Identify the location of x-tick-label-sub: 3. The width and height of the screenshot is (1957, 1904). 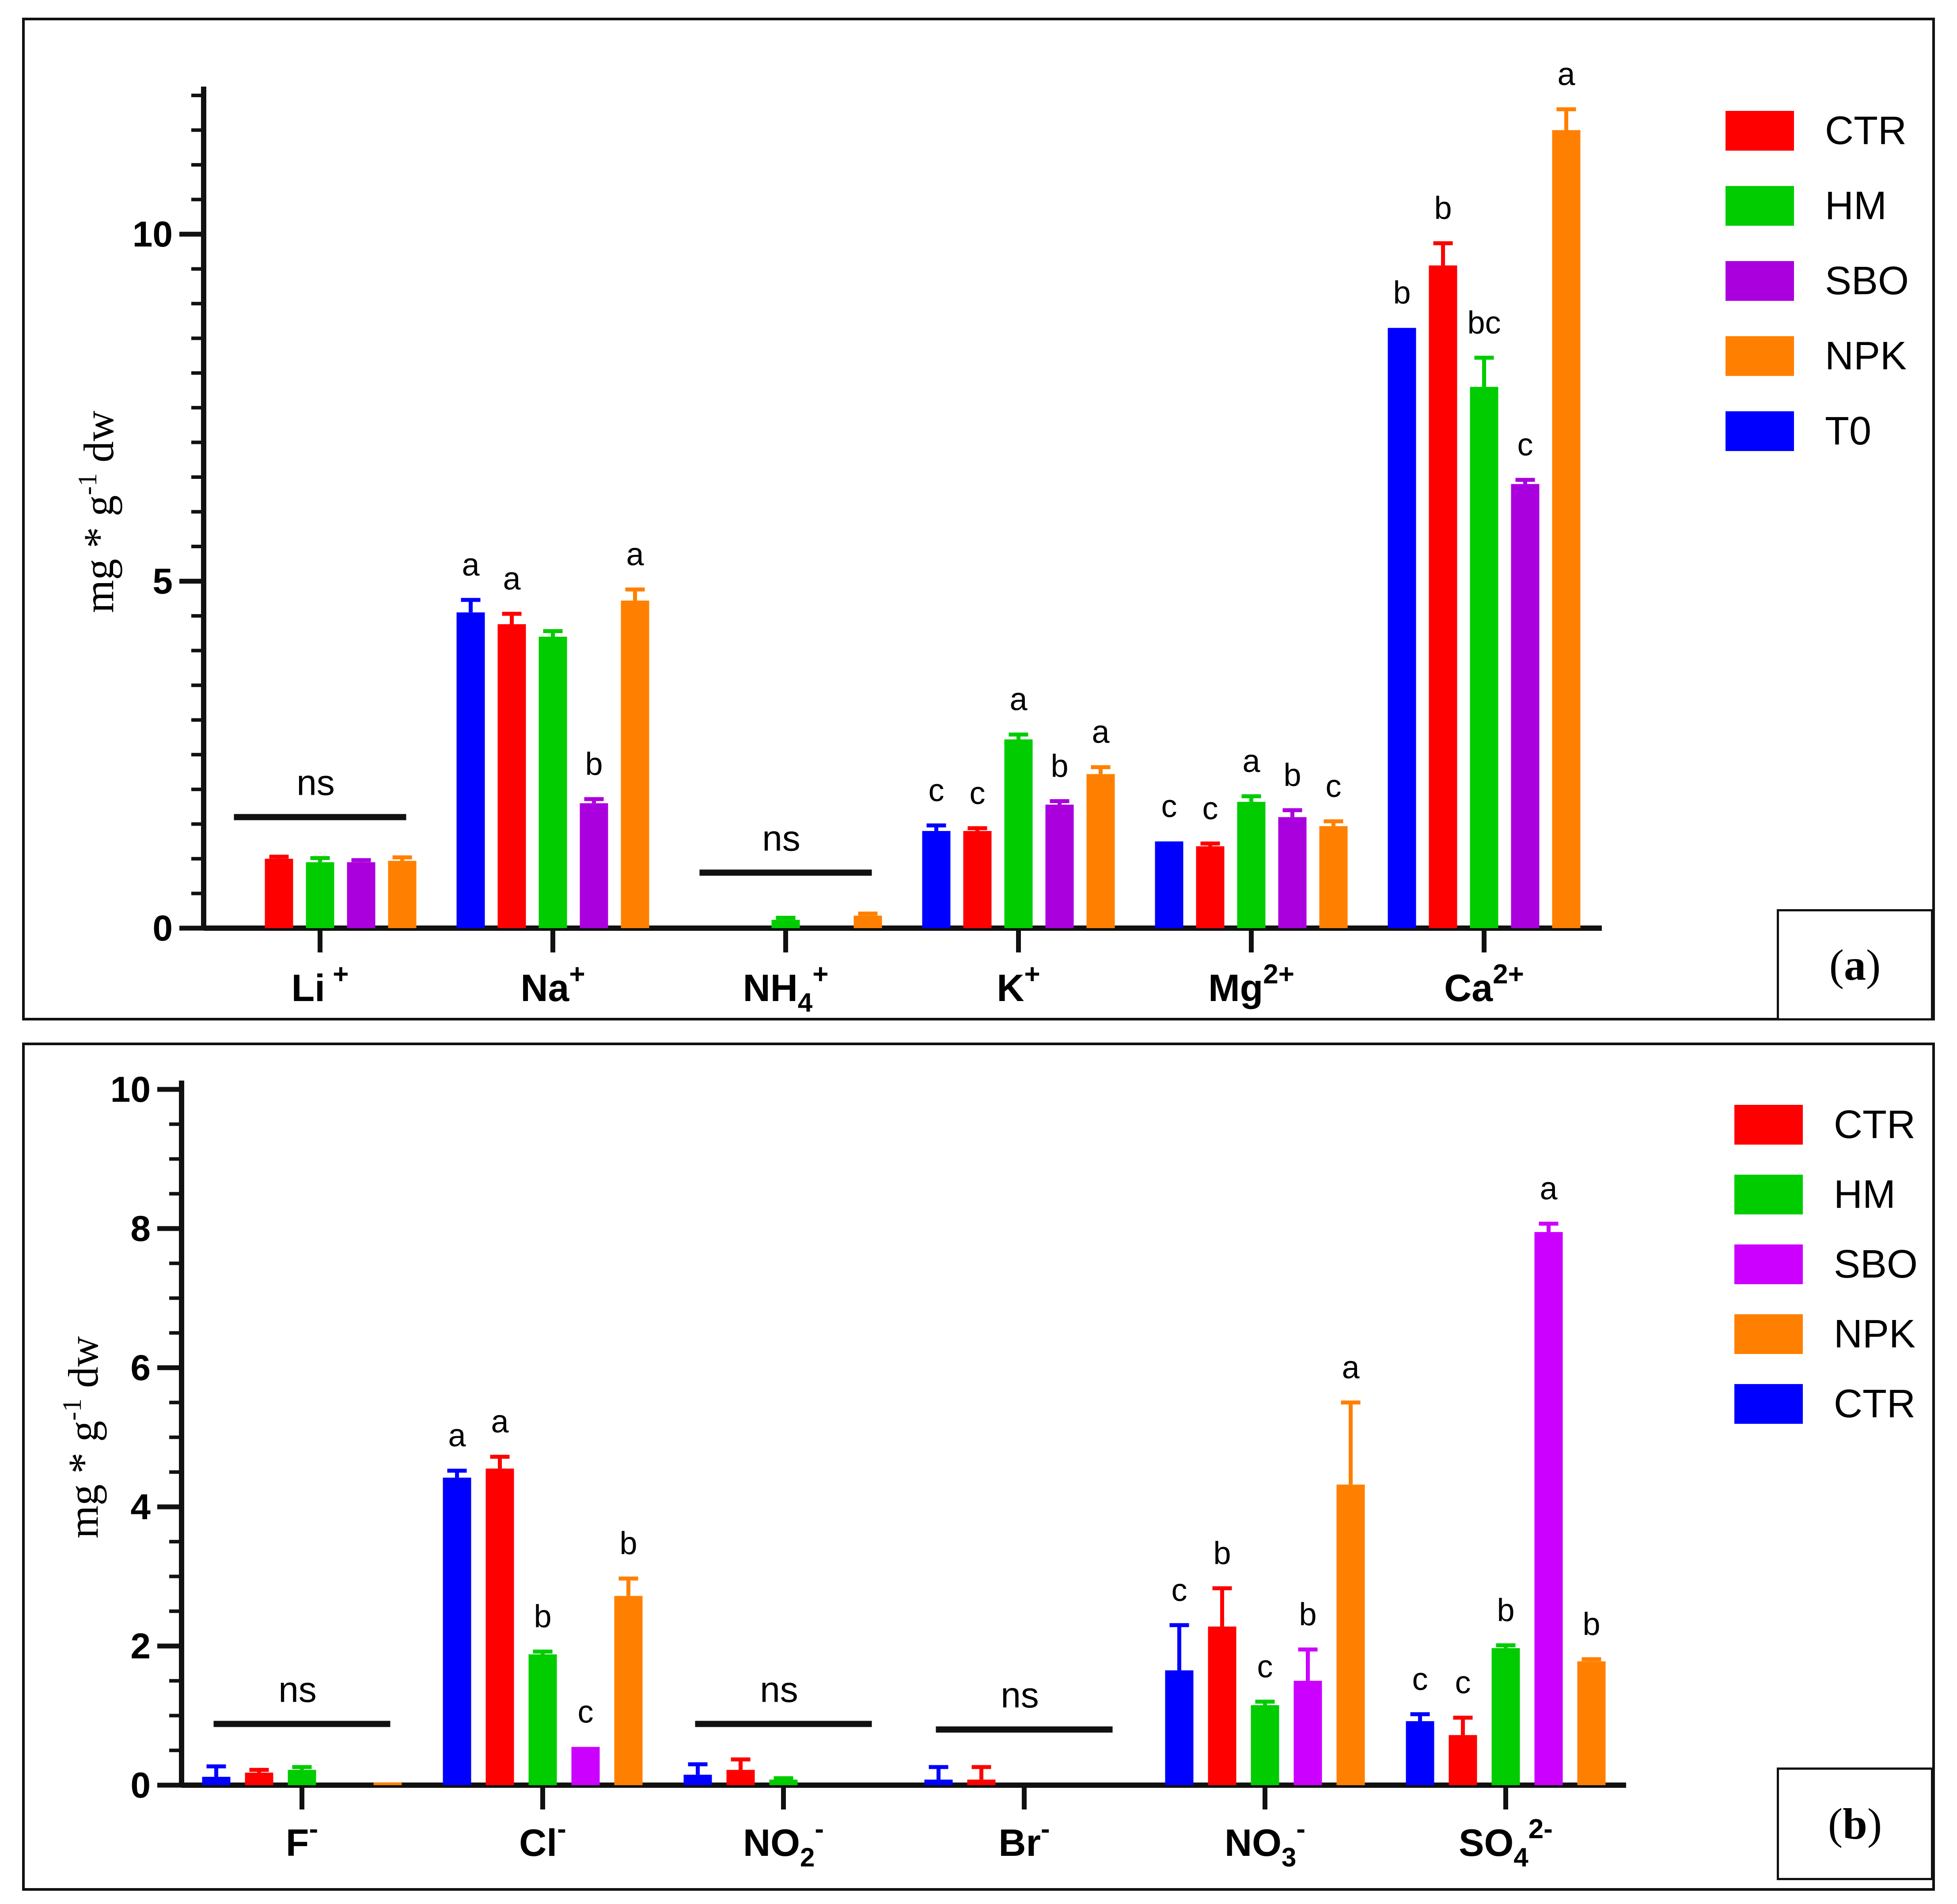
(1289, 1857).